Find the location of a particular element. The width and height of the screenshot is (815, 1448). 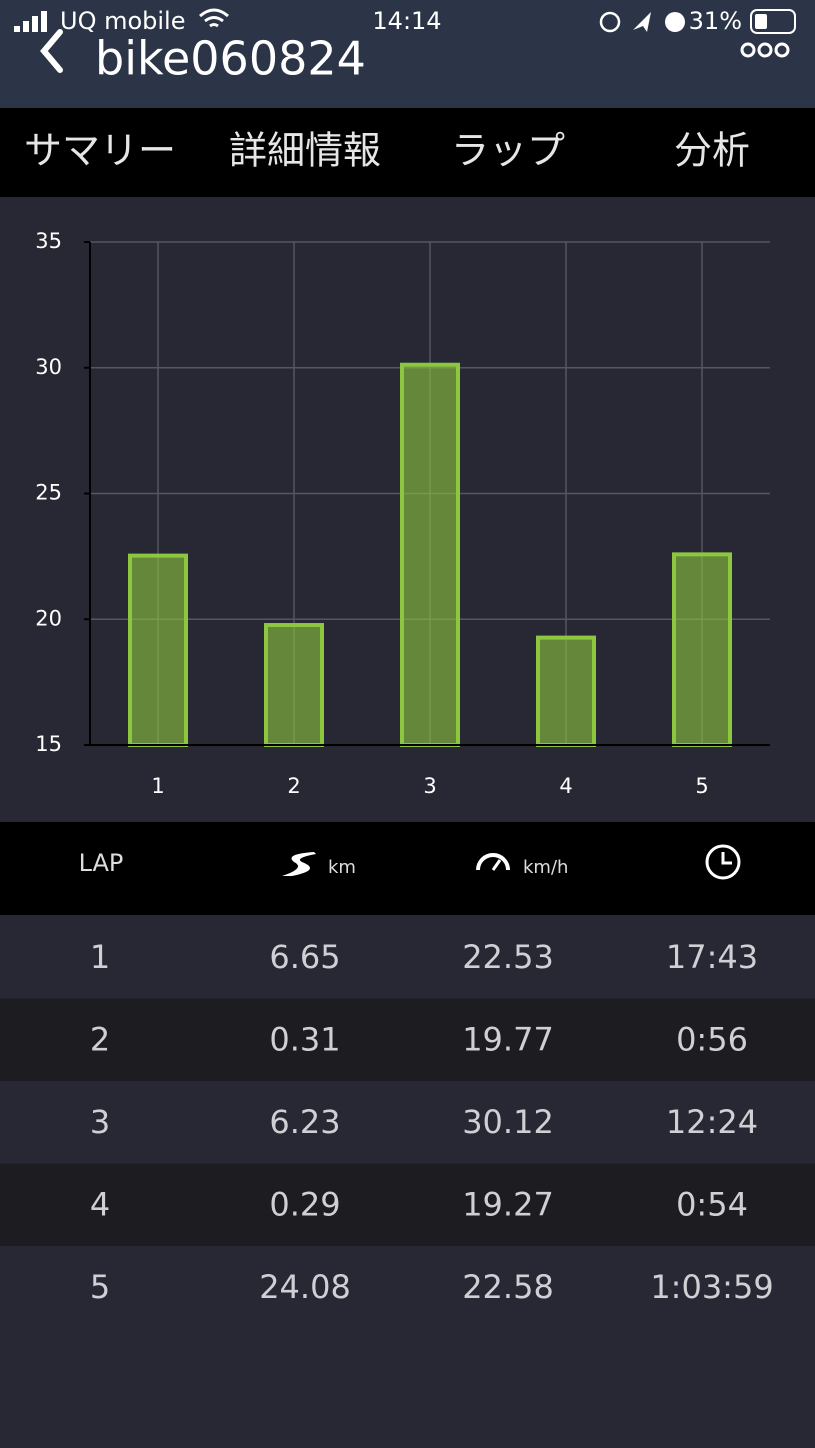

y-tick-label: 15 is located at coordinates (48, 744).